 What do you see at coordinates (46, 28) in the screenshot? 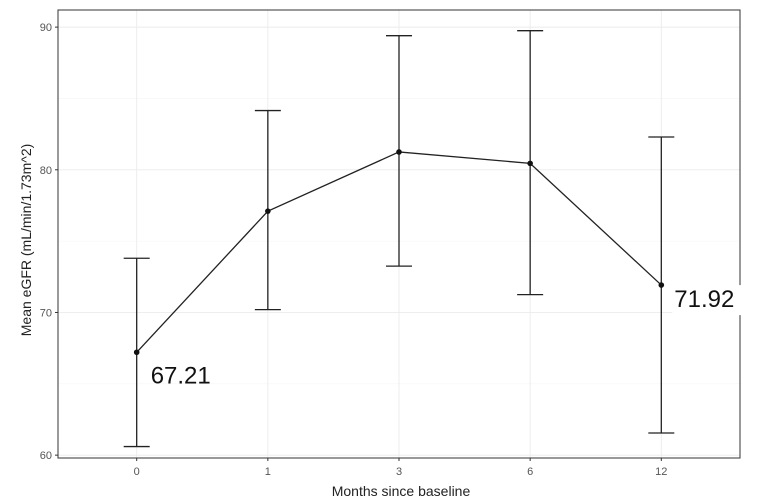
I see `y-tick-label: 90` at bounding box center [46, 28].